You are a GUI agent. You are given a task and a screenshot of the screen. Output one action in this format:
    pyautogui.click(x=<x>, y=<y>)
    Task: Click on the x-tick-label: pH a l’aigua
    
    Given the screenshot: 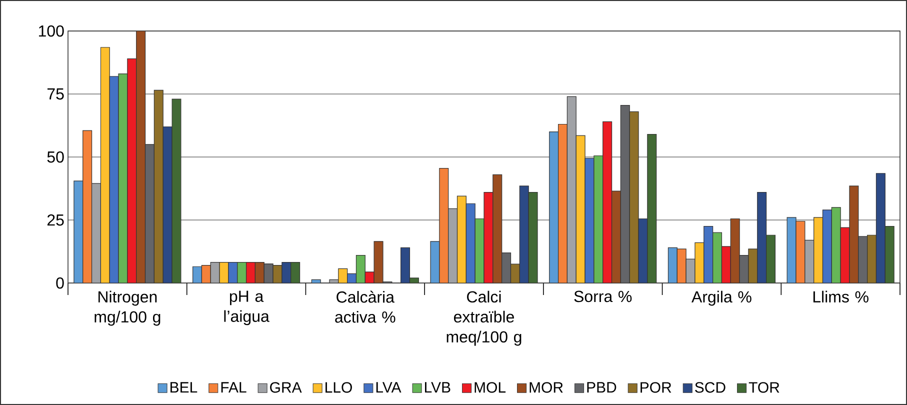 What is the action you would take?
    pyautogui.click(x=247, y=308)
    